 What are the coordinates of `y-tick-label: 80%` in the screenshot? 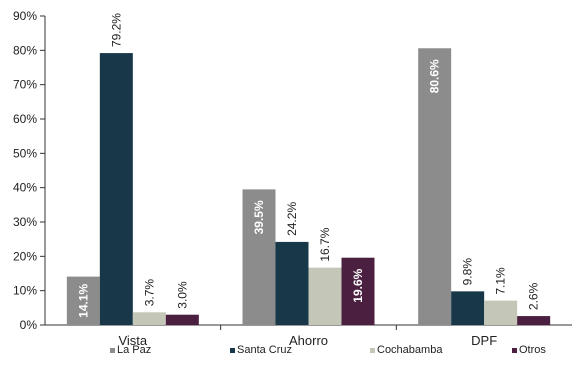 It's located at (25, 50).